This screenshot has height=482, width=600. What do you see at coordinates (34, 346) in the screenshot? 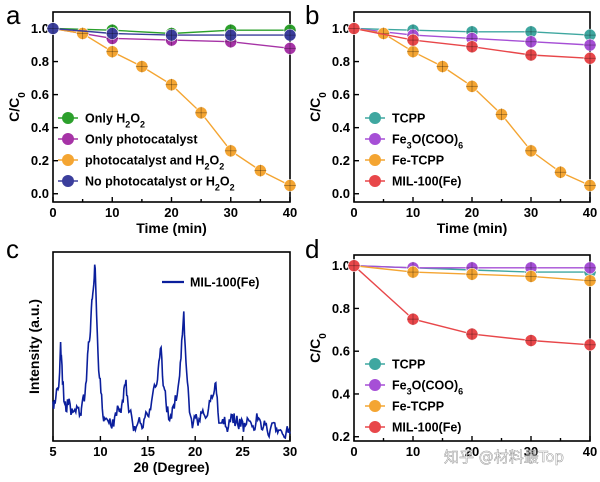
I see `y-axis-title: Intensity (a.u.)` at bounding box center [34, 346].